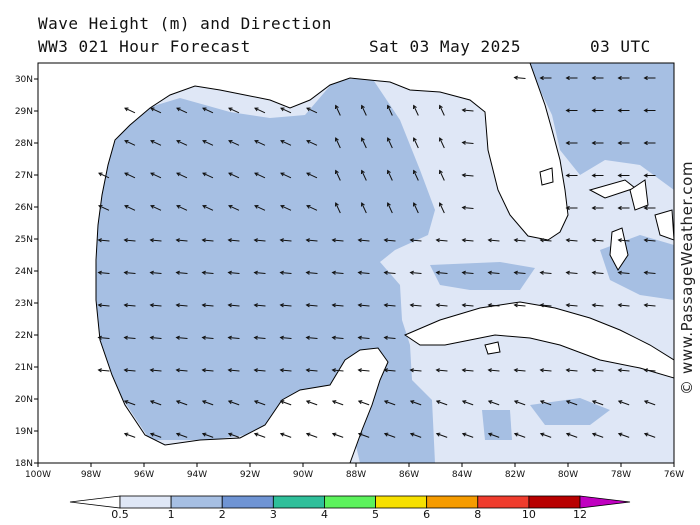 The height and width of the screenshot is (525, 700). Describe the element at coordinates (674, 475) in the screenshot. I see `lon-tick-label: 76W` at that location.